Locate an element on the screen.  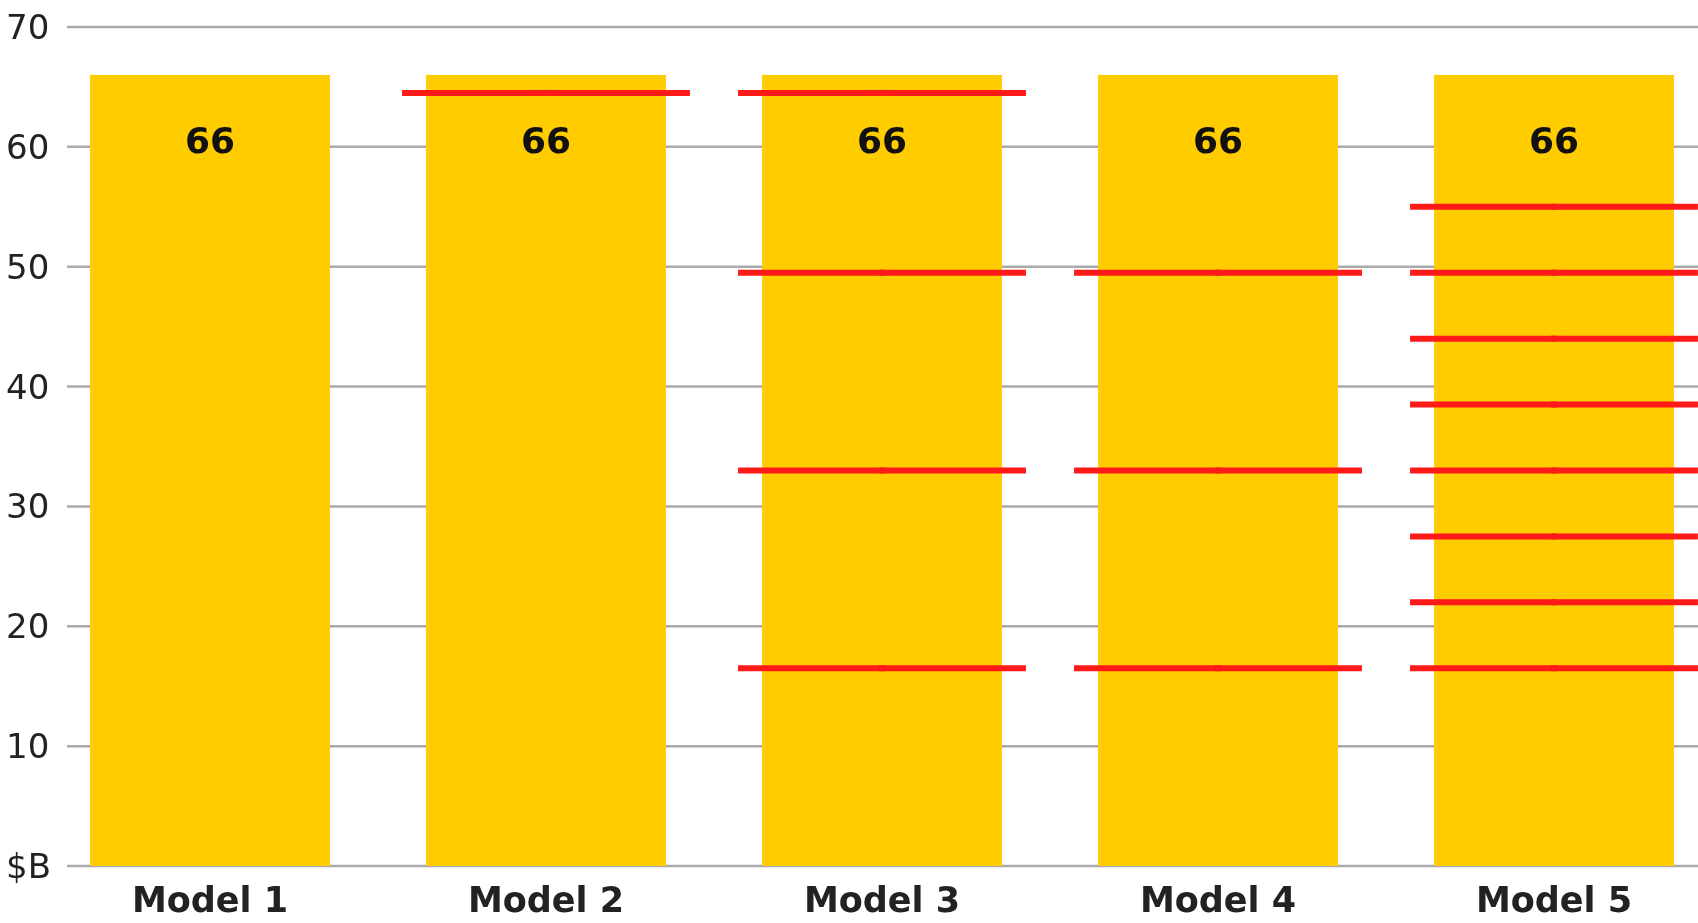
y-tick-label: 10 is located at coordinates (28, 746).